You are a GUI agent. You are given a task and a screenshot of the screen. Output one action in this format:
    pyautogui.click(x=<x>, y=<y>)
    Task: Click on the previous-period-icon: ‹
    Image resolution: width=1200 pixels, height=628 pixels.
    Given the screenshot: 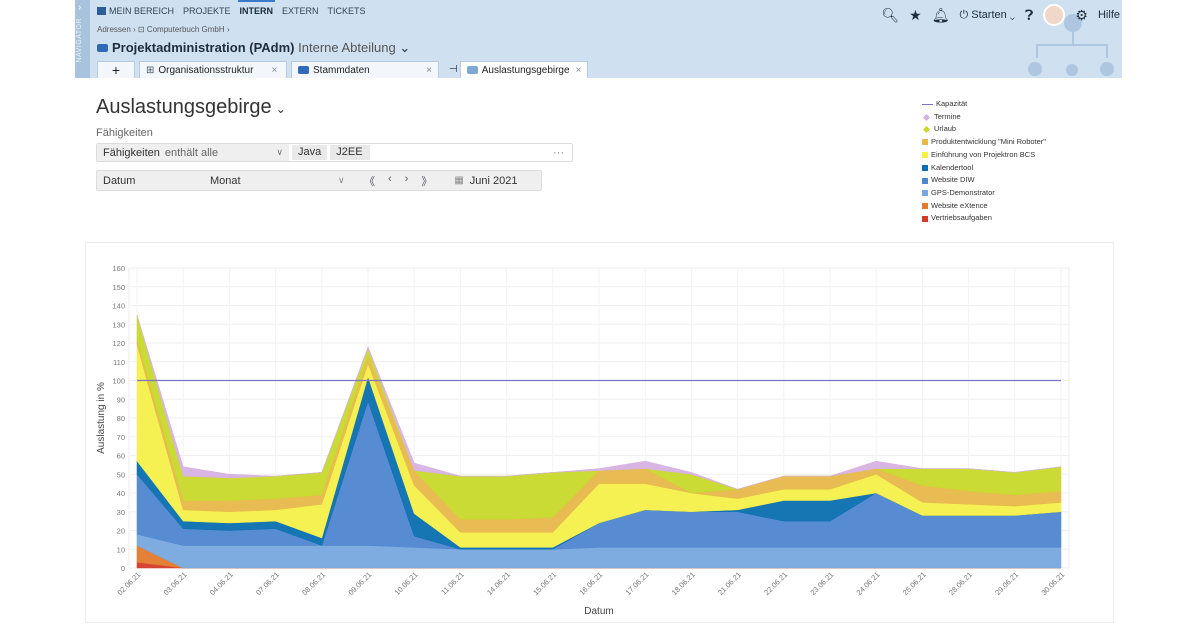 What is the action you would take?
    pyautogui.click(x=390, y=178)
    